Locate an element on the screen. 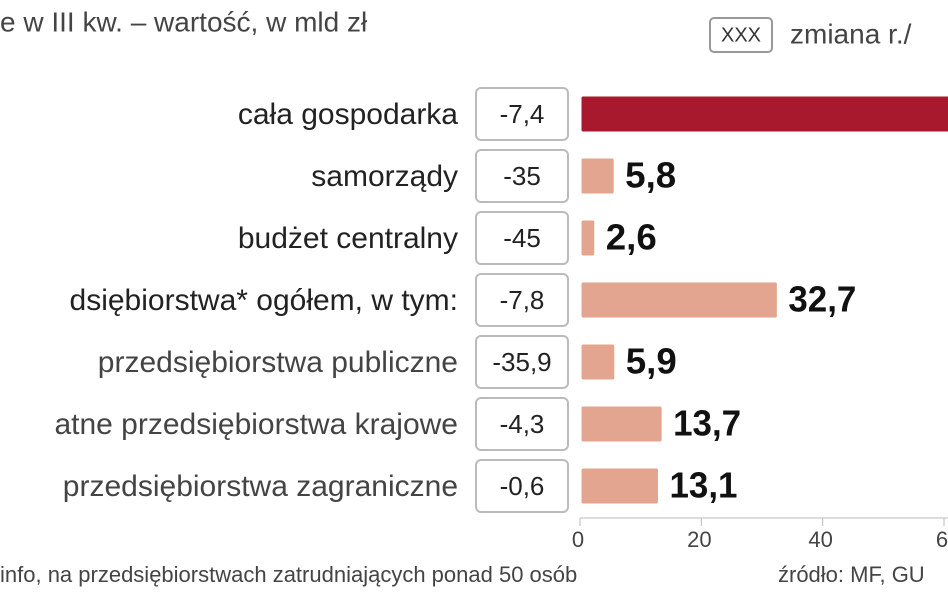 The width and height of the screenshot is (948, 593). change-label: -7,8 is located at coordinates (522, 300).